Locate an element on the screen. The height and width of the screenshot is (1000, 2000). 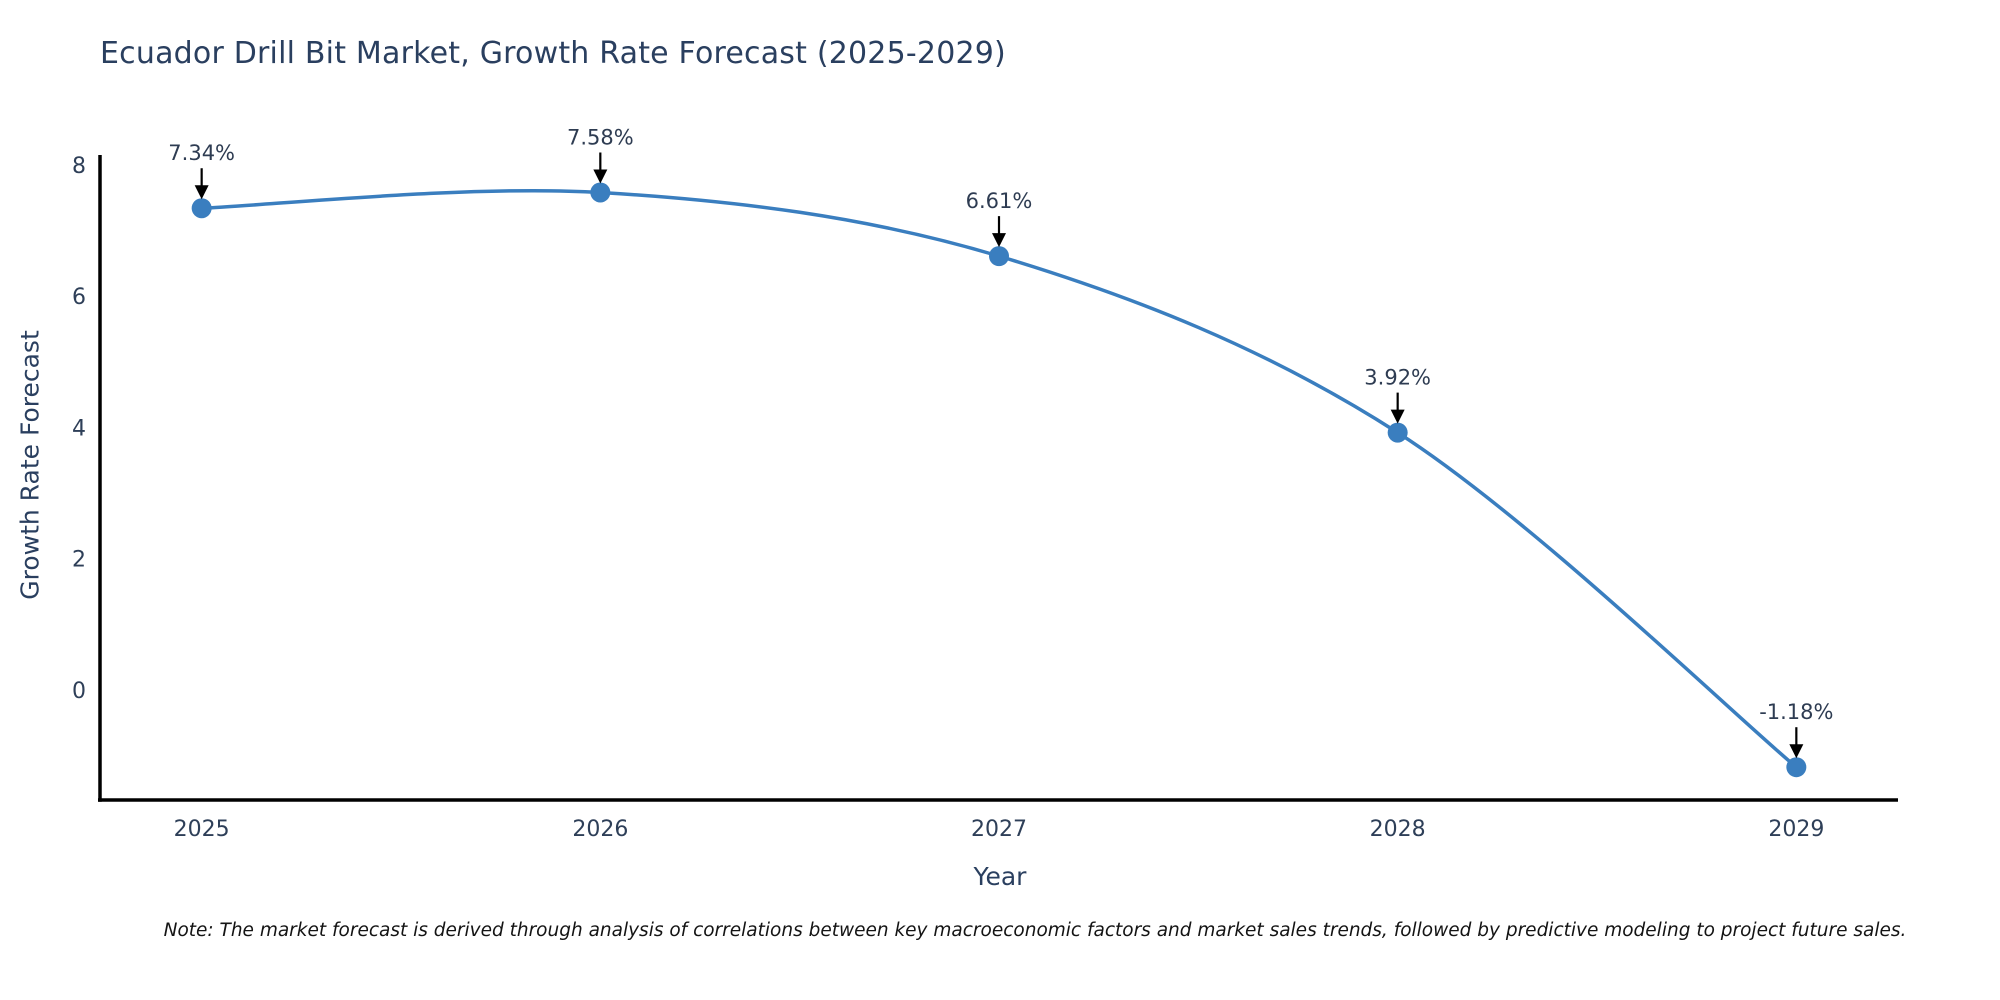
y-tick-label-8: 8 is located at coordinates (79, 166).